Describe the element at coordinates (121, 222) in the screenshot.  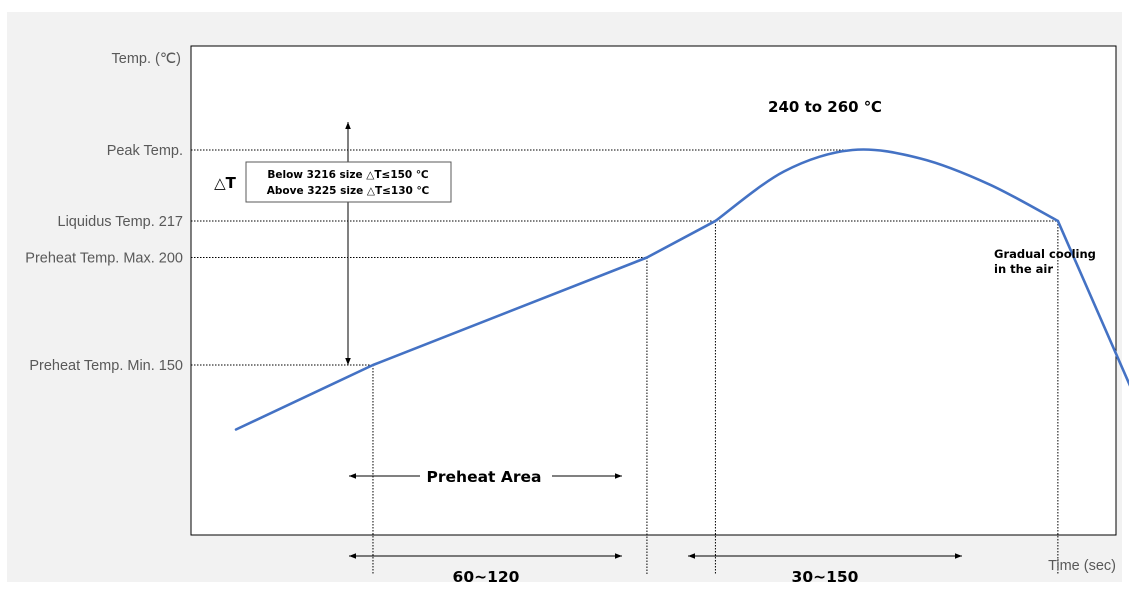
I see `y-level-label: Liquidus Temp. 217` at that location.